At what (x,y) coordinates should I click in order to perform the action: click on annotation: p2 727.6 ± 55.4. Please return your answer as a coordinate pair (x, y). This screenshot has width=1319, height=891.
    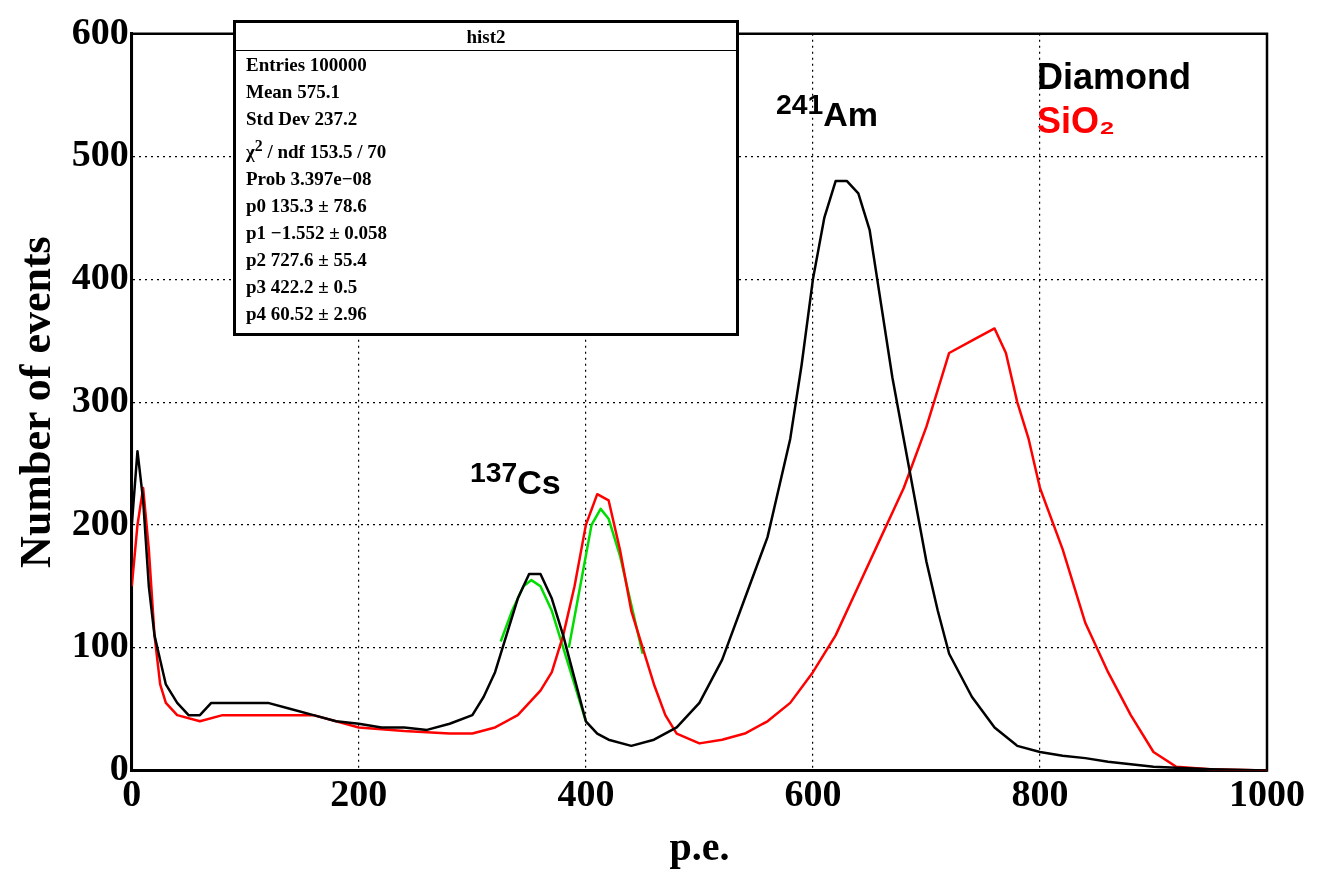
    Looking at the image, I should click on (307, 260).